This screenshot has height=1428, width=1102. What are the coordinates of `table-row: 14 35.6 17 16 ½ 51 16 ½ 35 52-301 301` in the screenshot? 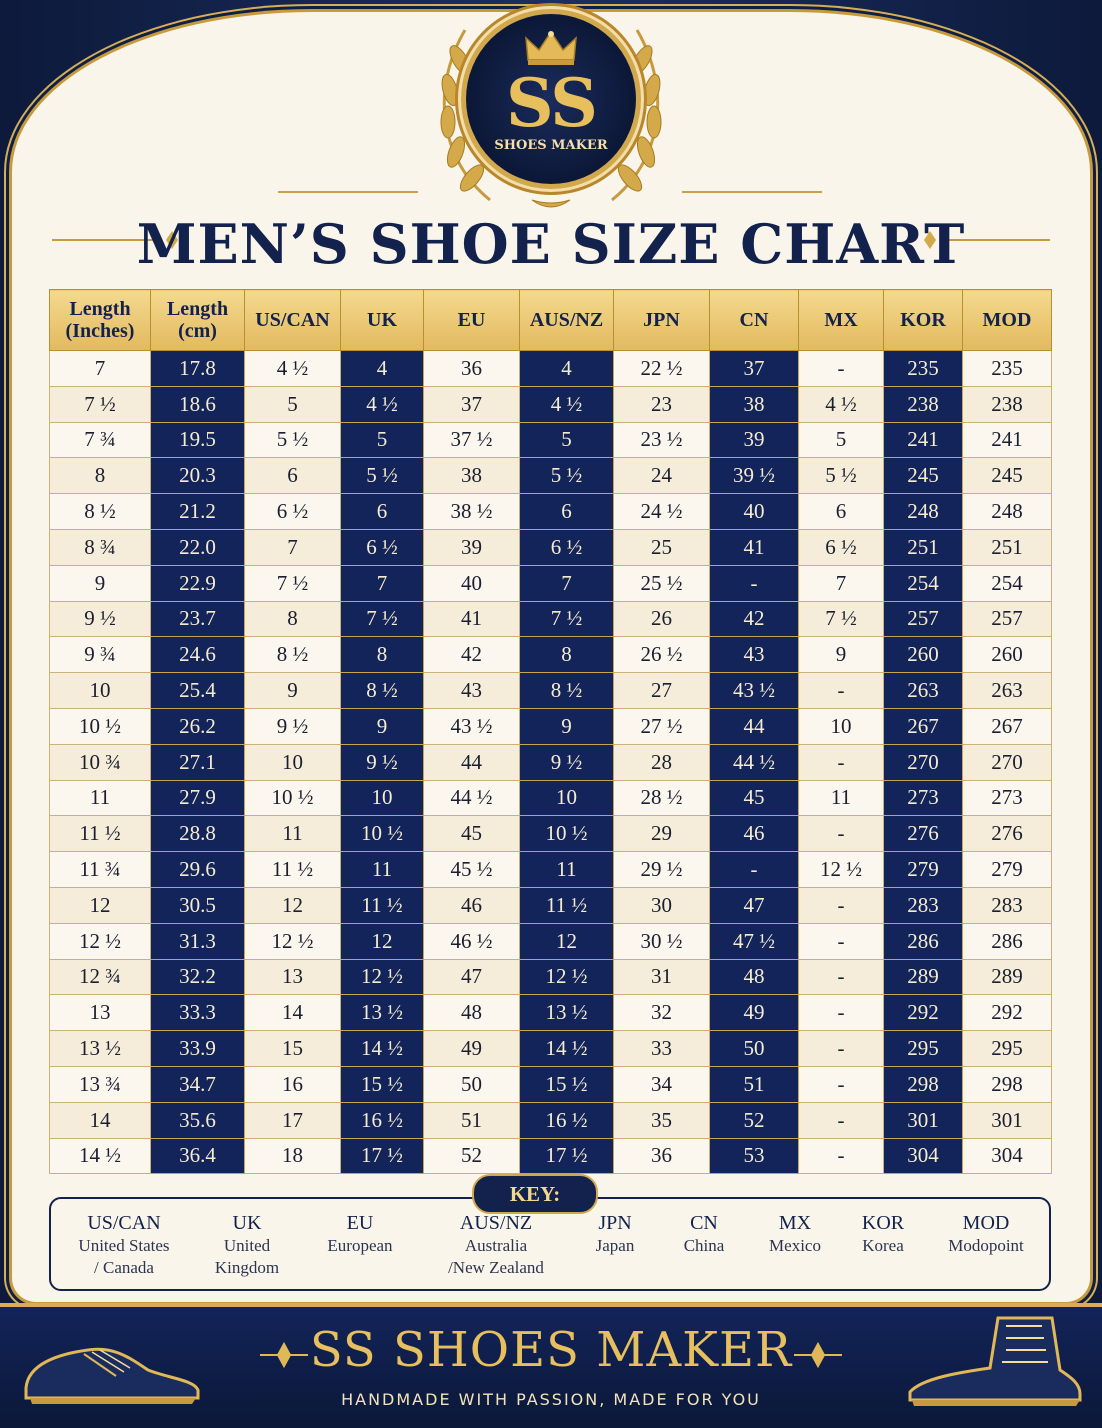 It's located at (550, 1120).